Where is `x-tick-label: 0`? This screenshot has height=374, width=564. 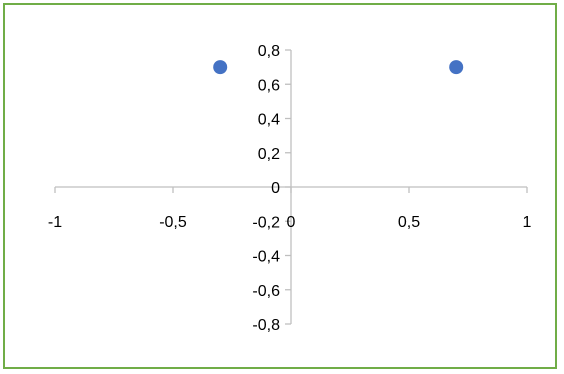
x-tick-label: 0 is located at coordinates (291, 222).